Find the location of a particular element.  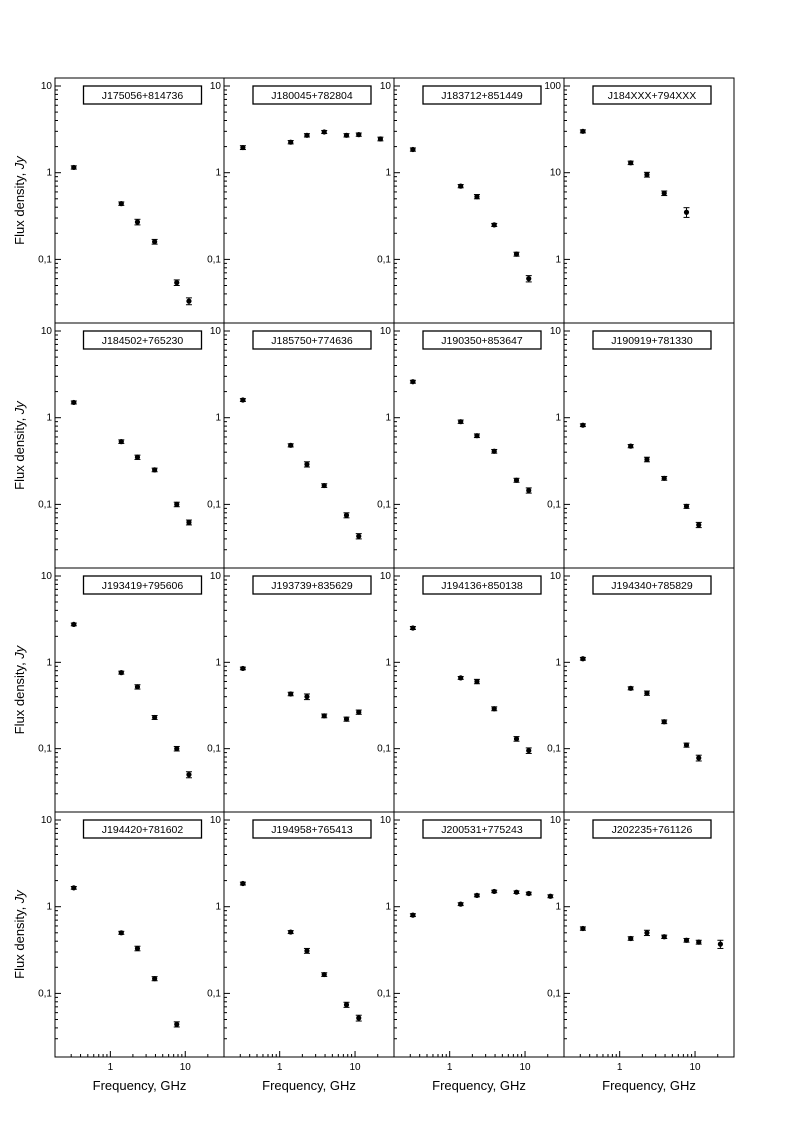

panel-J194136+850138: 0,1 1 10 J194136+850138 is located at coordinates (471, 690).